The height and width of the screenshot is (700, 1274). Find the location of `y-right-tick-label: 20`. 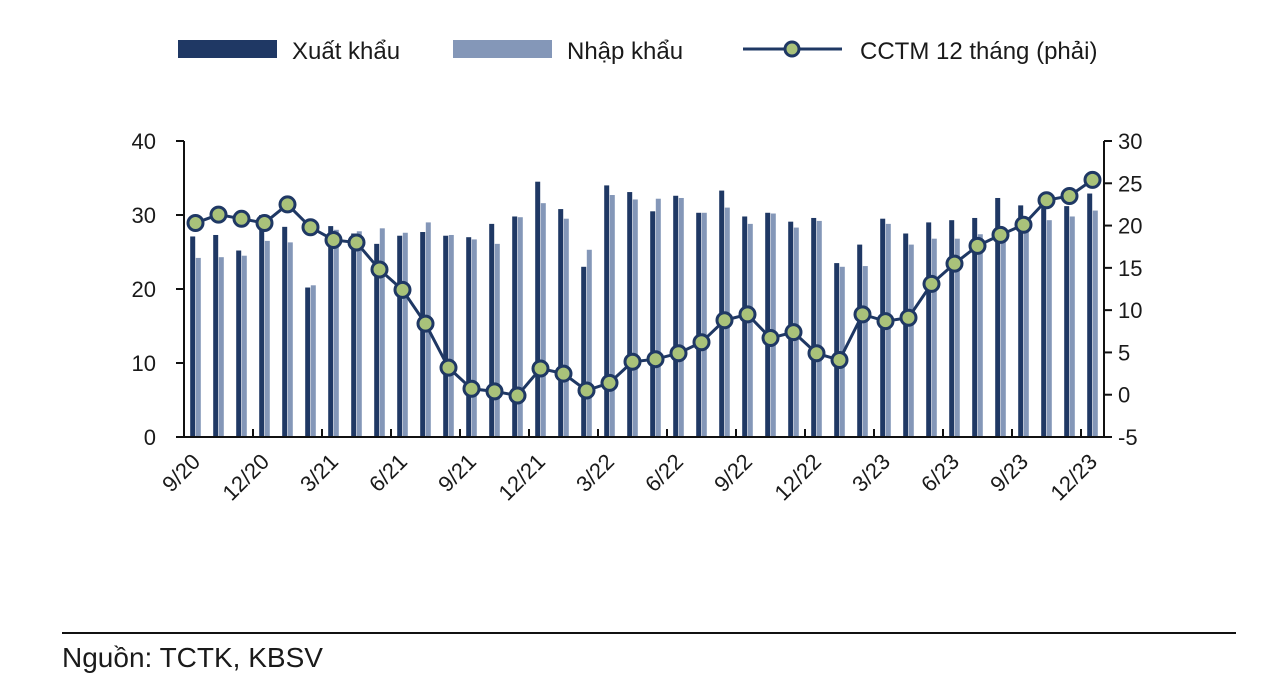

y-right-tick-label: 20 is located at coordinates (1130, 226).